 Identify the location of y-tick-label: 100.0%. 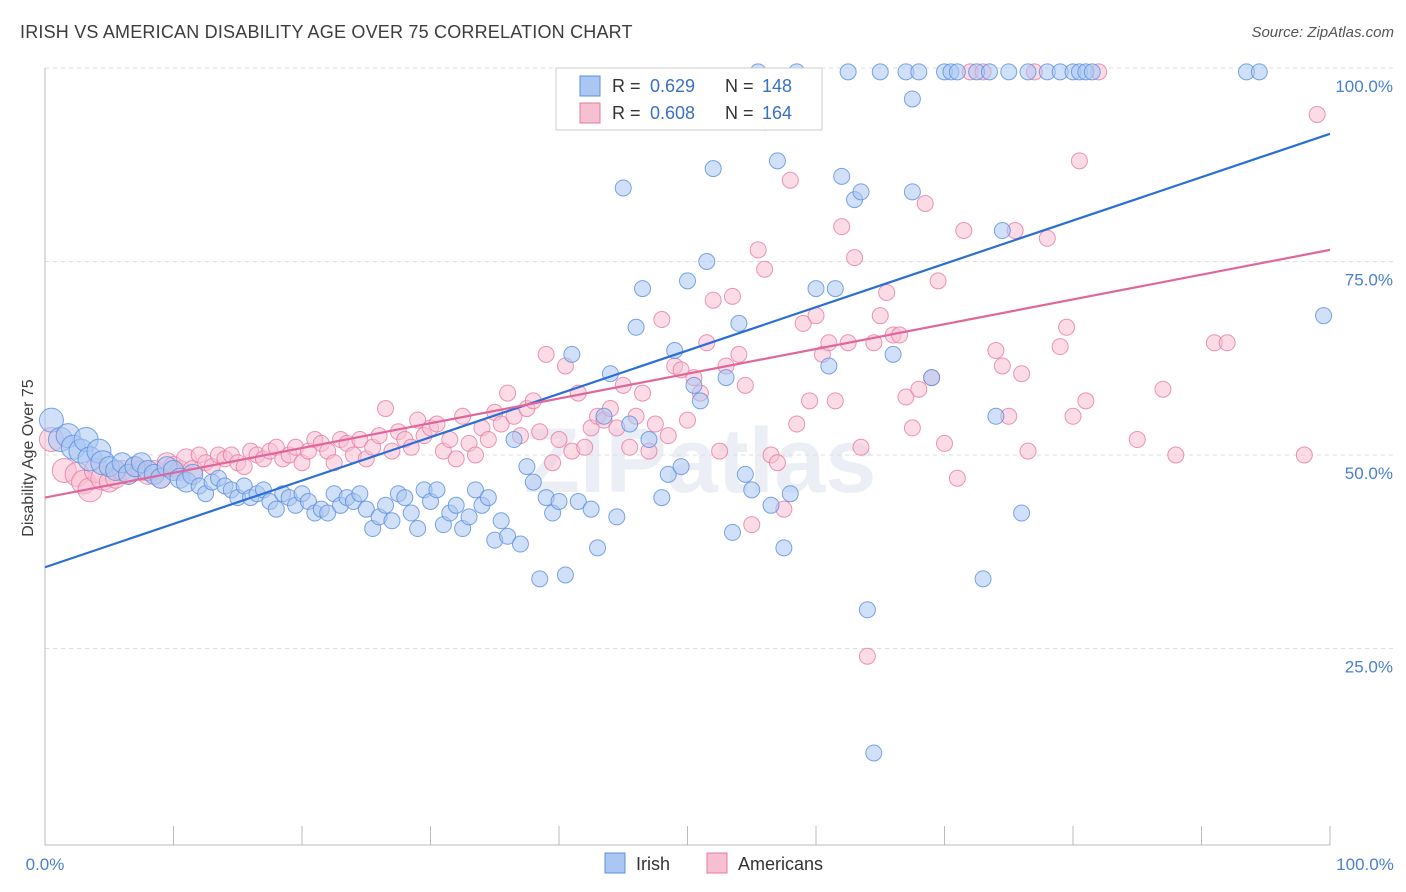
(1364, 86).